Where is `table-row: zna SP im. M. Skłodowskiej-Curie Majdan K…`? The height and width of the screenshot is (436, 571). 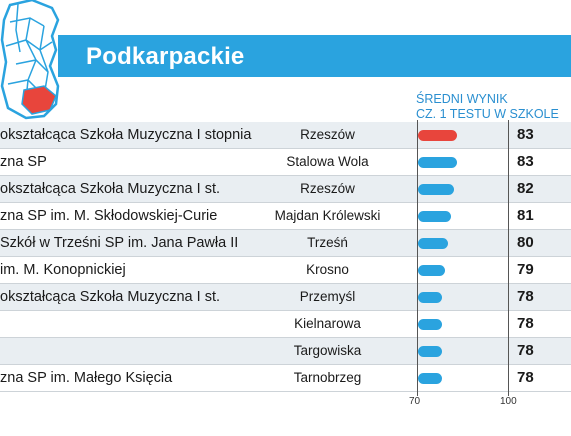 table-row: zna SP im. M. Skłodowskiej-Curie Majdan K… is located at coordinates (285, 216).